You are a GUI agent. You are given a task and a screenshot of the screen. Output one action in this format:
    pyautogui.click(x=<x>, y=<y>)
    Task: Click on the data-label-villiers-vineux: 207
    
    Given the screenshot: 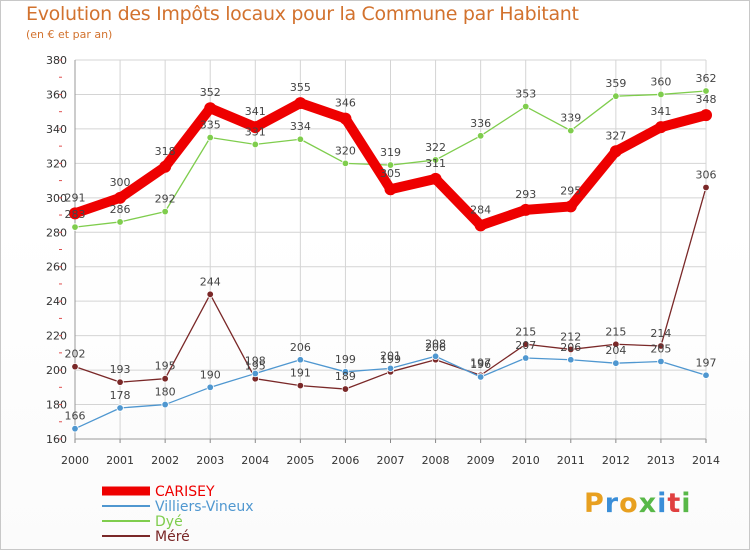 What is the action you would take?
    pyautogui.click(x=525, y=345)
    